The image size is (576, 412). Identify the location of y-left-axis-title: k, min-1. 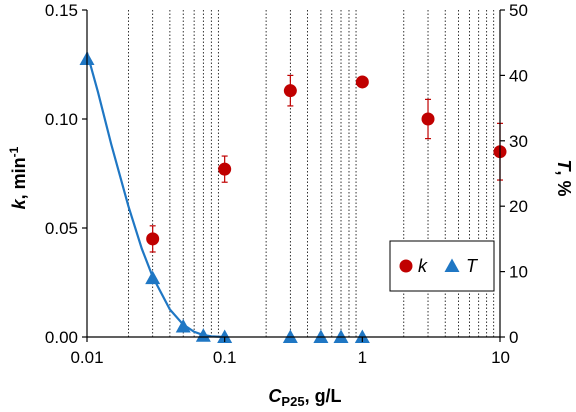
(18, 177).